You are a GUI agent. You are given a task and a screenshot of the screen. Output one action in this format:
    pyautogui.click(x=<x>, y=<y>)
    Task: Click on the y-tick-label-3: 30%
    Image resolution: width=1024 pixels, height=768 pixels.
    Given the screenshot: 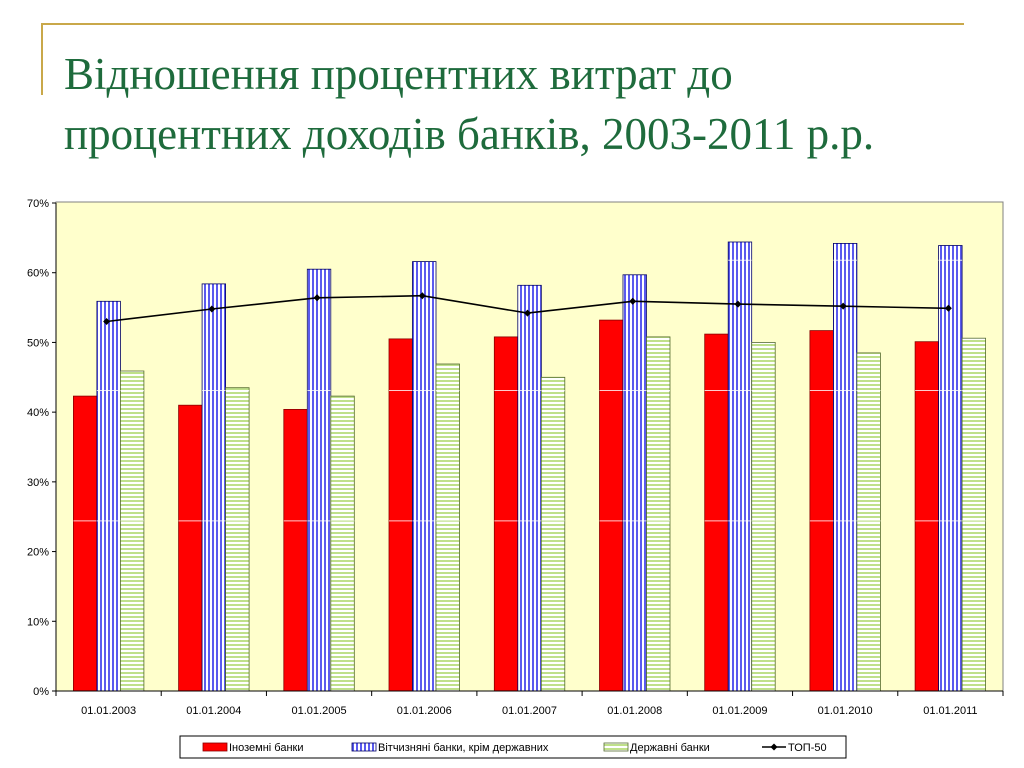 What is the action you would take?
    pyautogui.click(x=38, y=483)
    